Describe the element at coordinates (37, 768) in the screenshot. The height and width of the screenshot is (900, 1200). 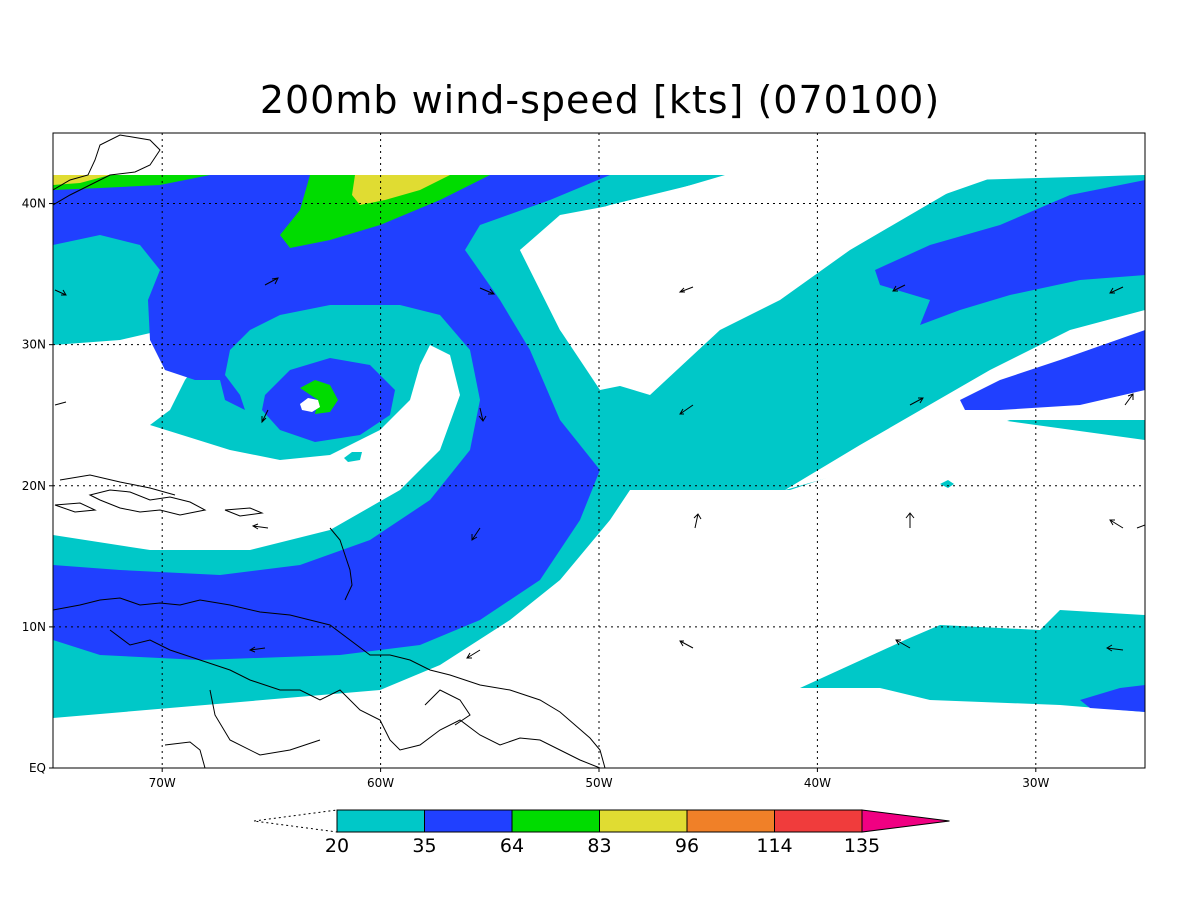
I see `lat-label: EQ` at that location.